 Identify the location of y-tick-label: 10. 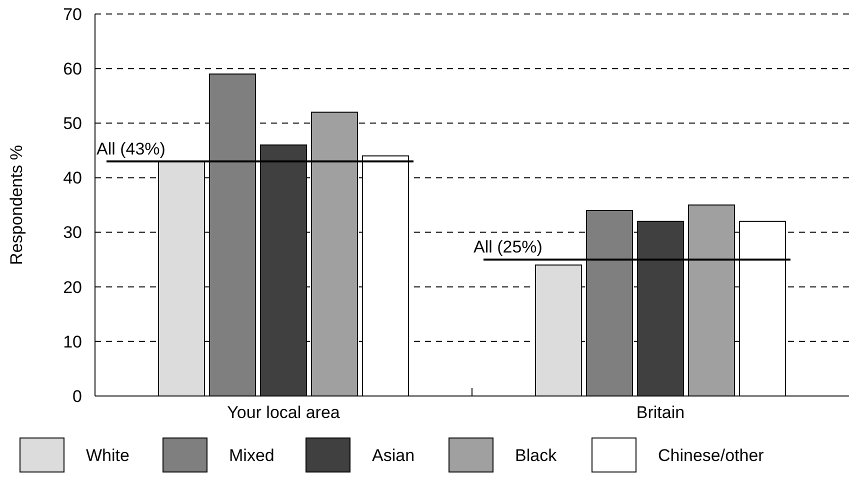
(72, 342).